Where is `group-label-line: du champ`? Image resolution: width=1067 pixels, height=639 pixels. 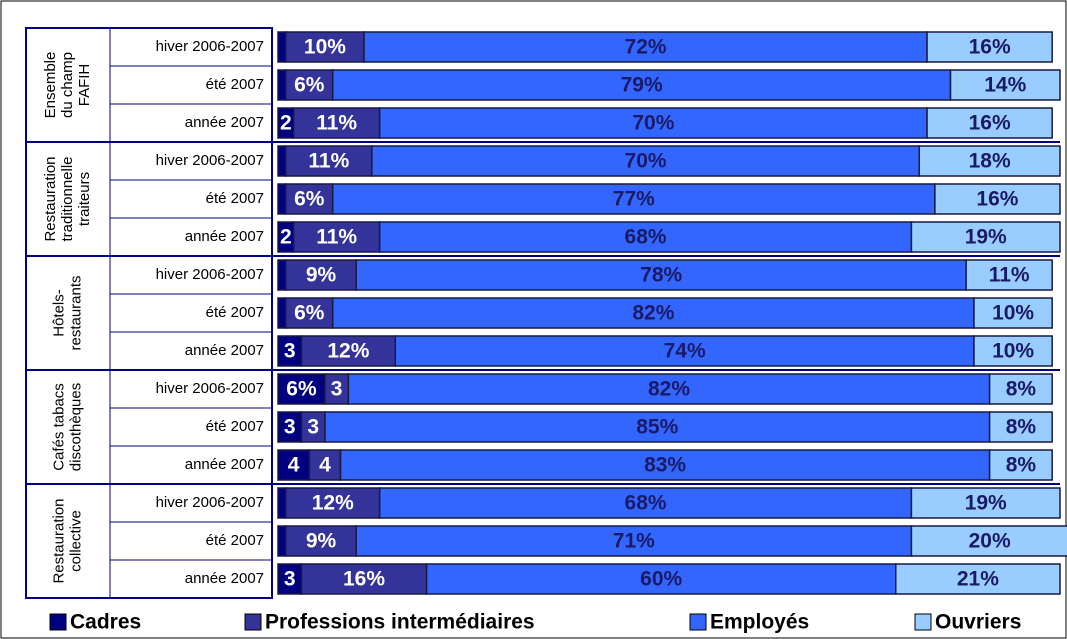
group-label-line: du champ is located at coordinates (67, 85).